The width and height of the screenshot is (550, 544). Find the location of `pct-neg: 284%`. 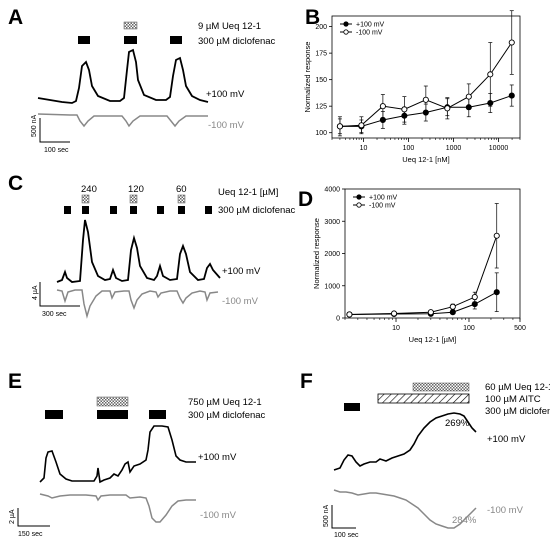

pct-neg: 284% is located at coordinates (464, 520).